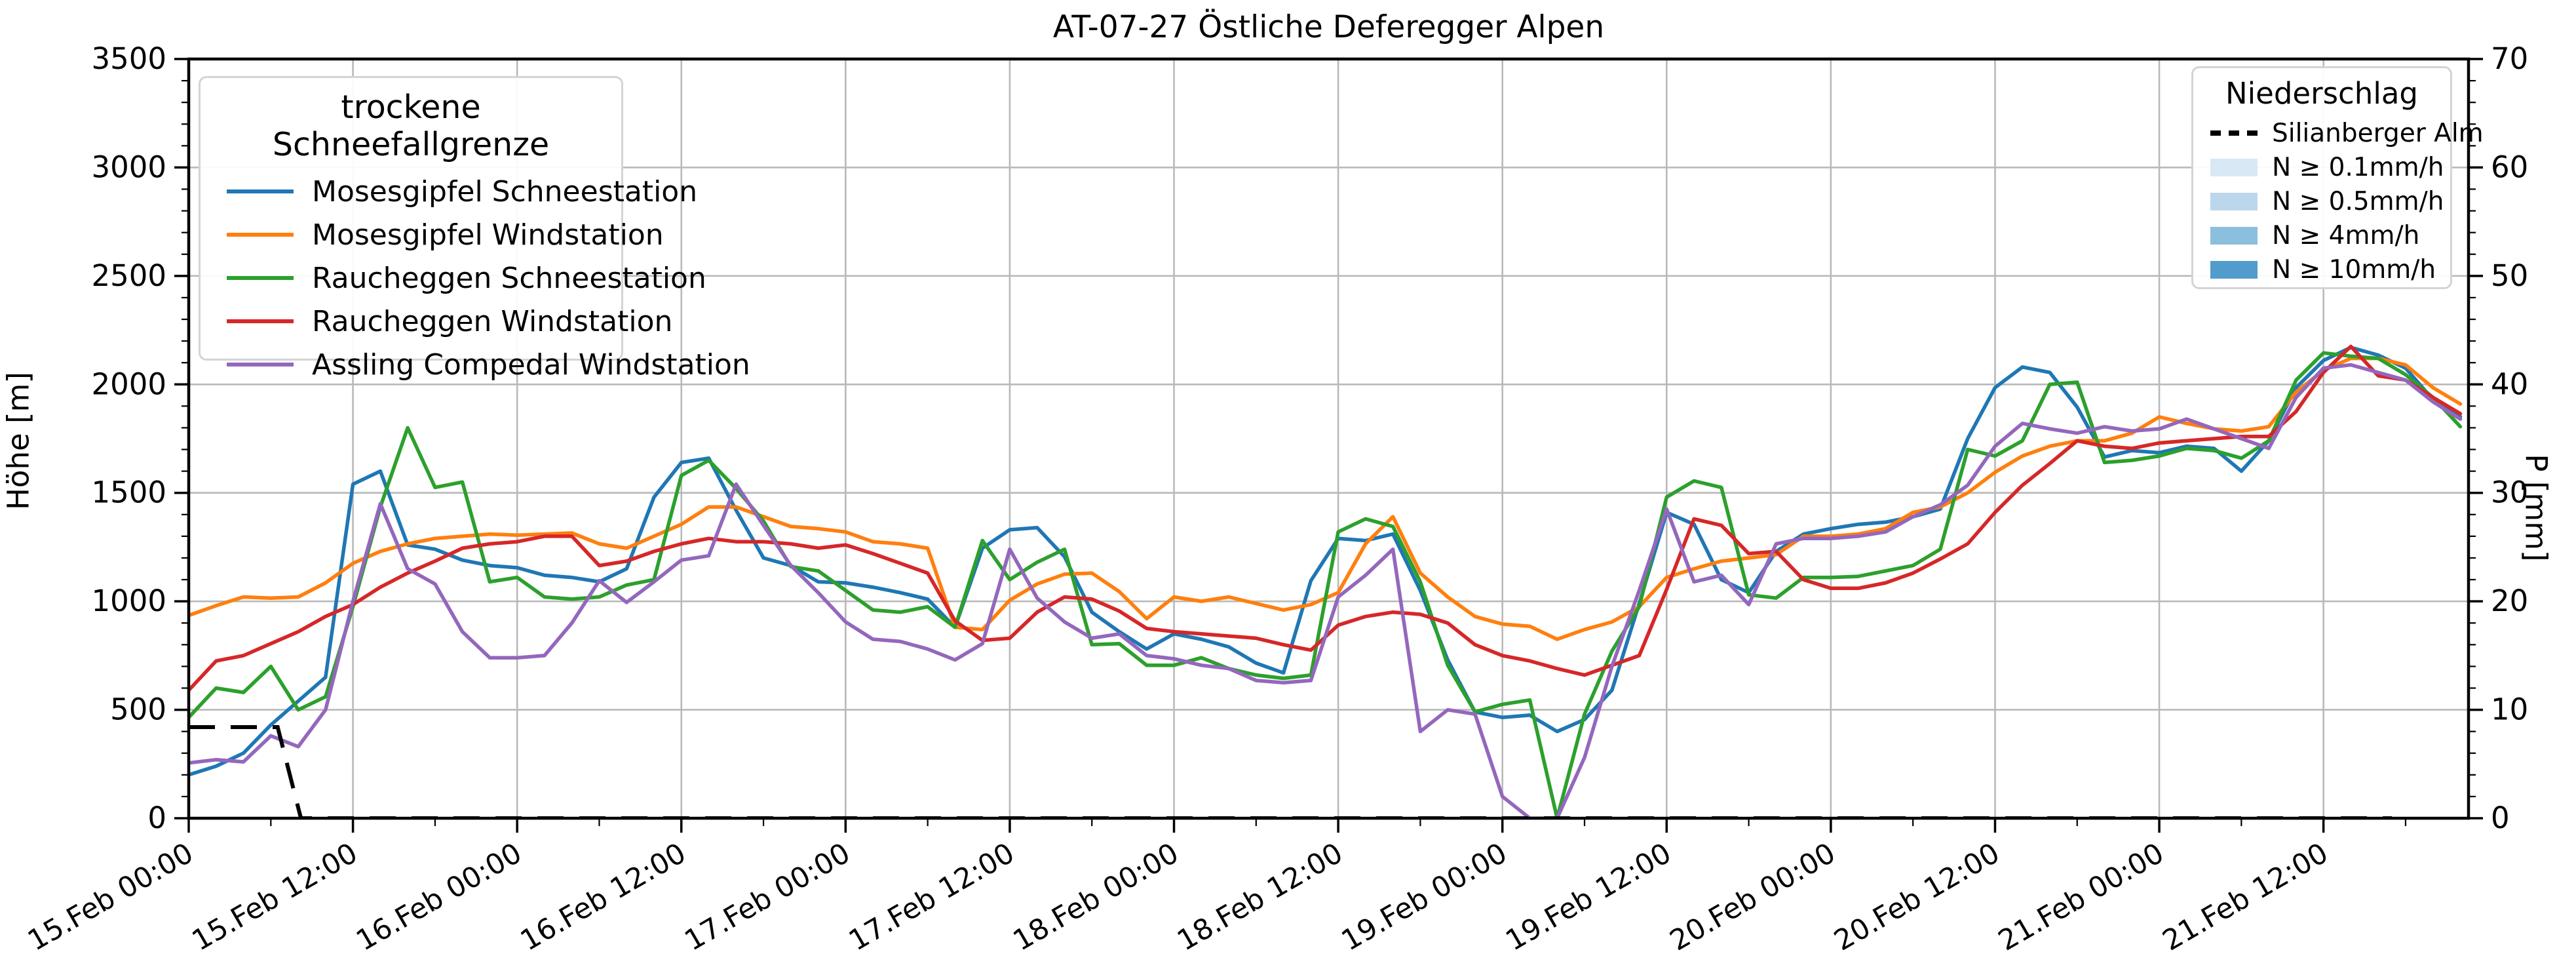  I want to click on y-right-tick-label: 50, so click(2509, 275).